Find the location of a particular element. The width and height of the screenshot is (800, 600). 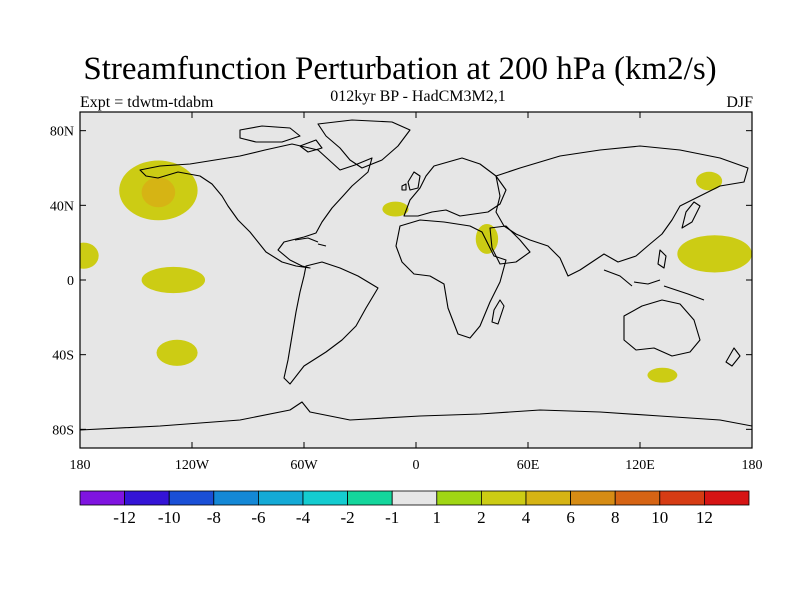

coast-australia is located at coordinates (662, 328).